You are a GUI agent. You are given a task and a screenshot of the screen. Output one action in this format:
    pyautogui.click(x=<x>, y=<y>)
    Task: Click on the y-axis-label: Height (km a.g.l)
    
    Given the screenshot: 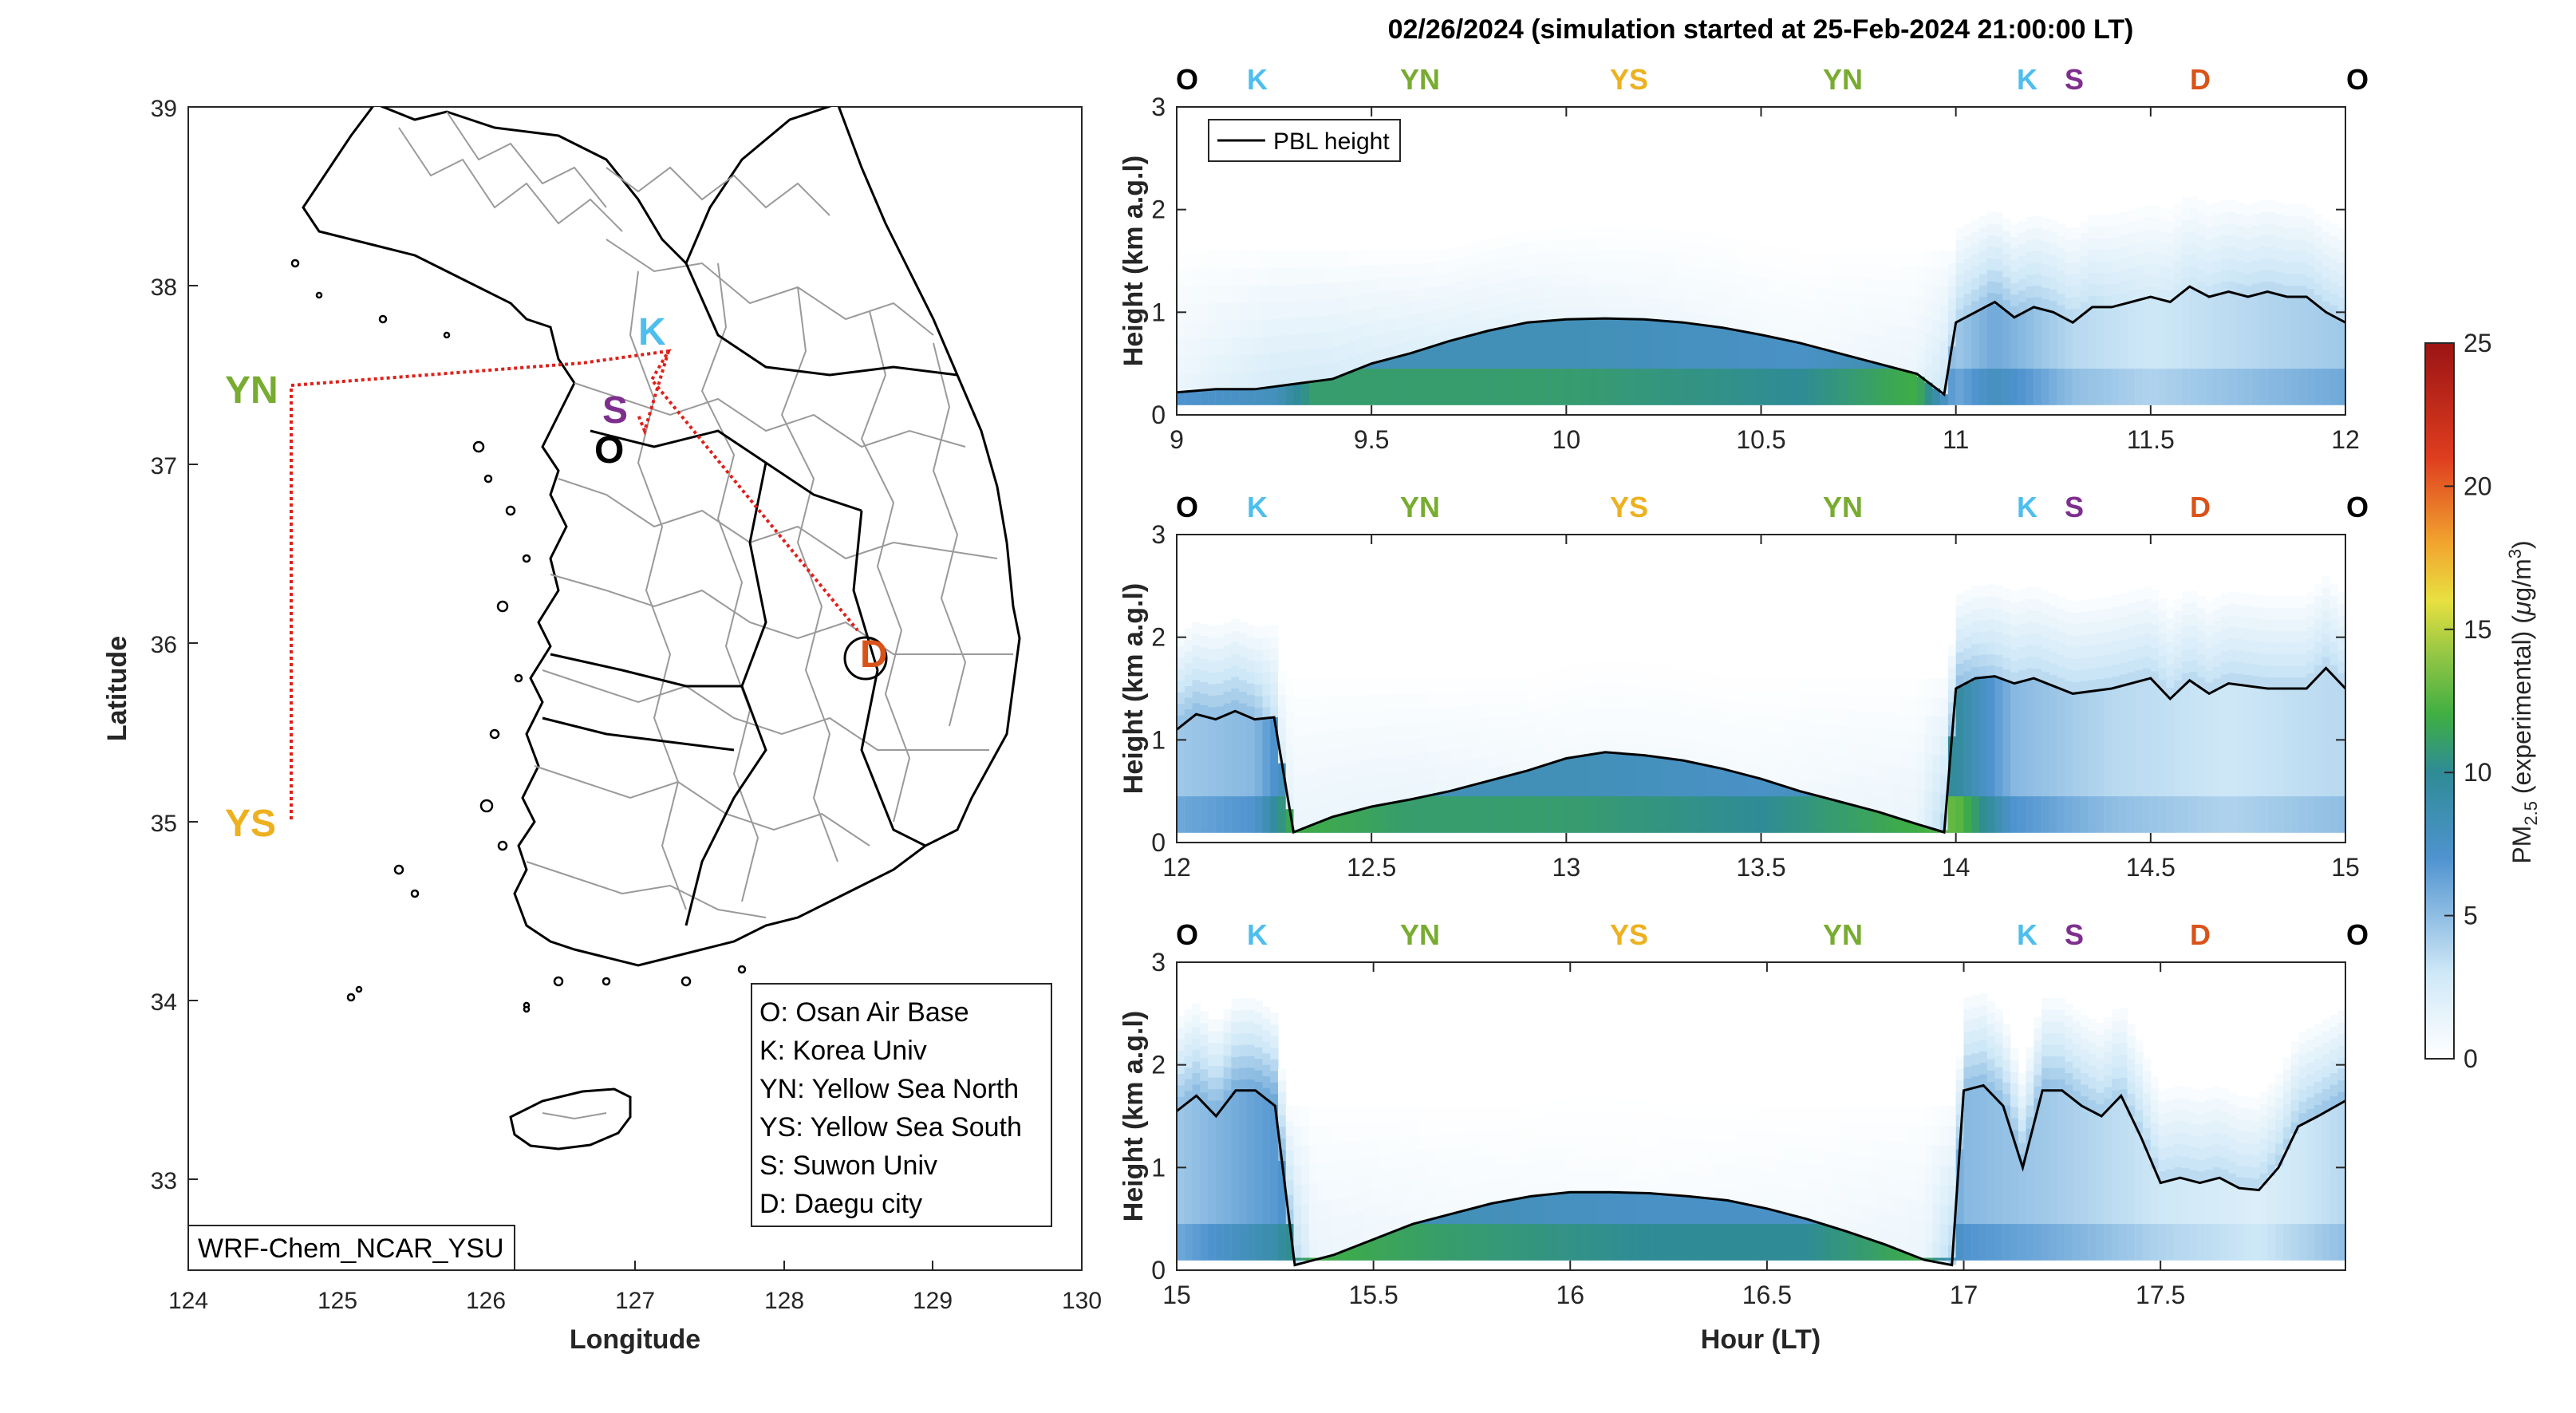 What is the action you would take?
    pyautogui.click(x=1133, y=261)
    